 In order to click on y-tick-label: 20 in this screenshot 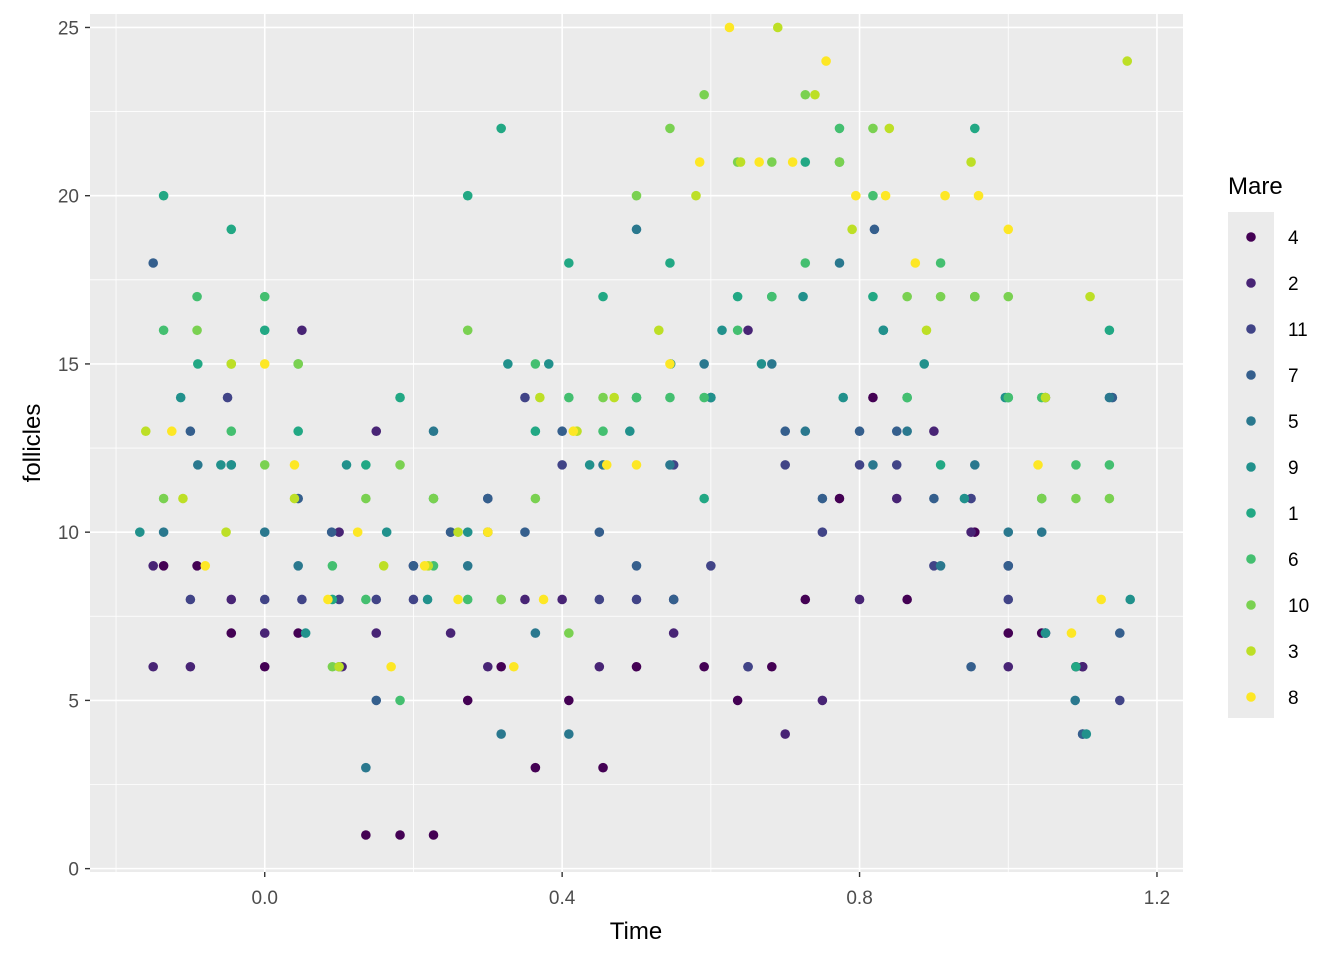, I will do `click(68, 197)`.